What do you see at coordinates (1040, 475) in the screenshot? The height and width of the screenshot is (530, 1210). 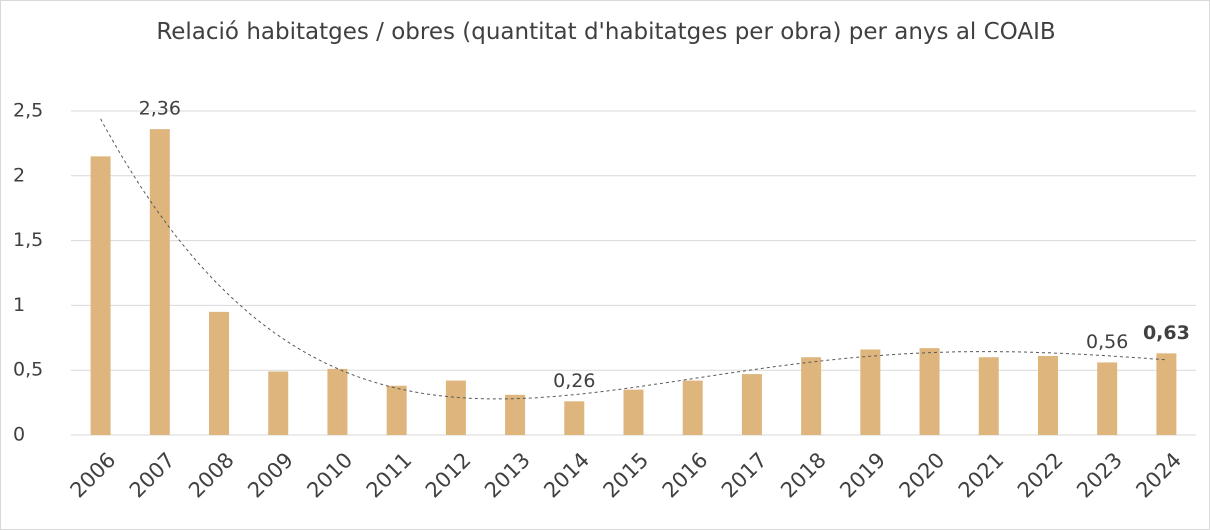 I see `x-tick-label: 2022` at bounding box center [1040, 475].